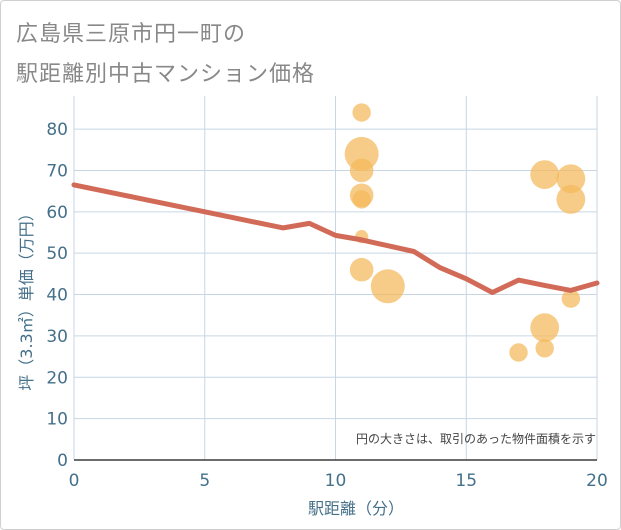 The image size is (621, 530). What do you see at coordinates (57, 254) in the screenshot?
I see `y-tick-label: 50` at bounding box center [57, 254].